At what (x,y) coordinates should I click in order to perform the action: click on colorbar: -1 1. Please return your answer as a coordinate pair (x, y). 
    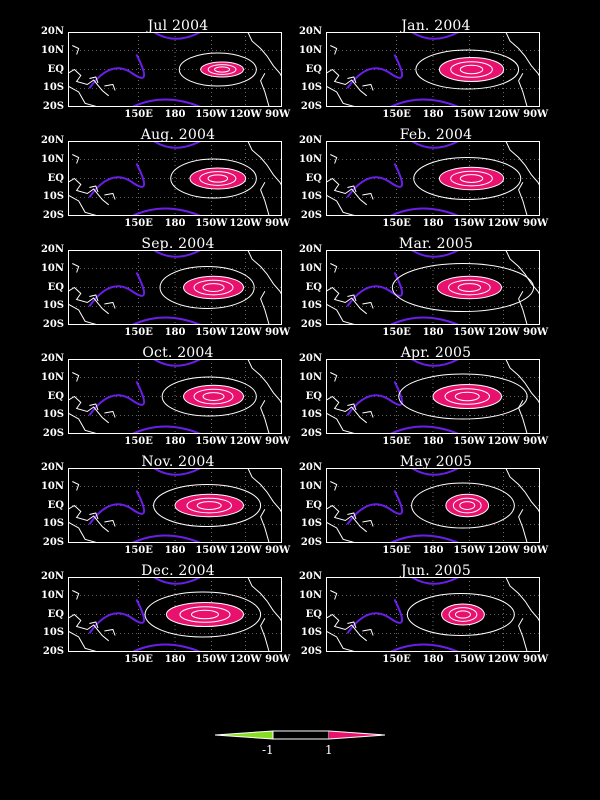
    Looking at the image, I should click on (300, 748).